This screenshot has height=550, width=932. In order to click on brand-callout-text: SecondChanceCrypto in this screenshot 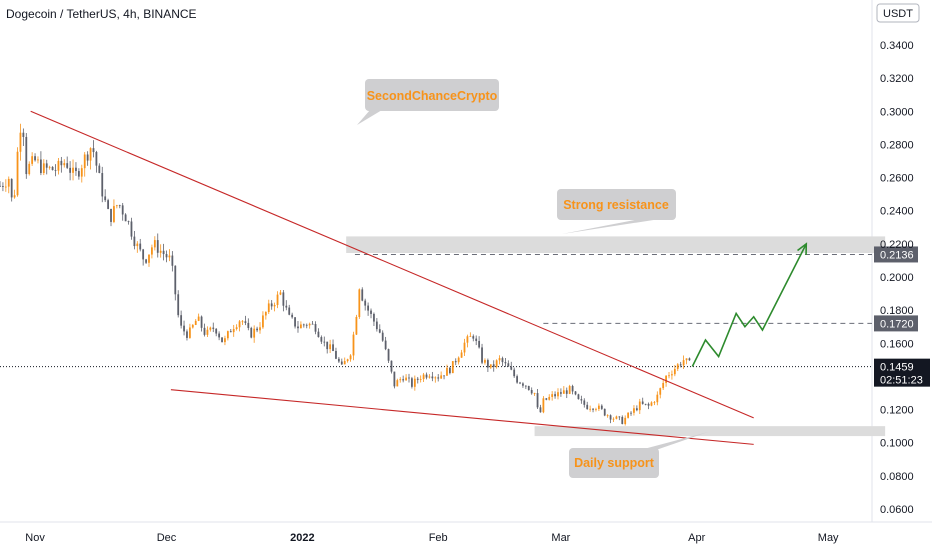, I will do `click(432, 96)`.